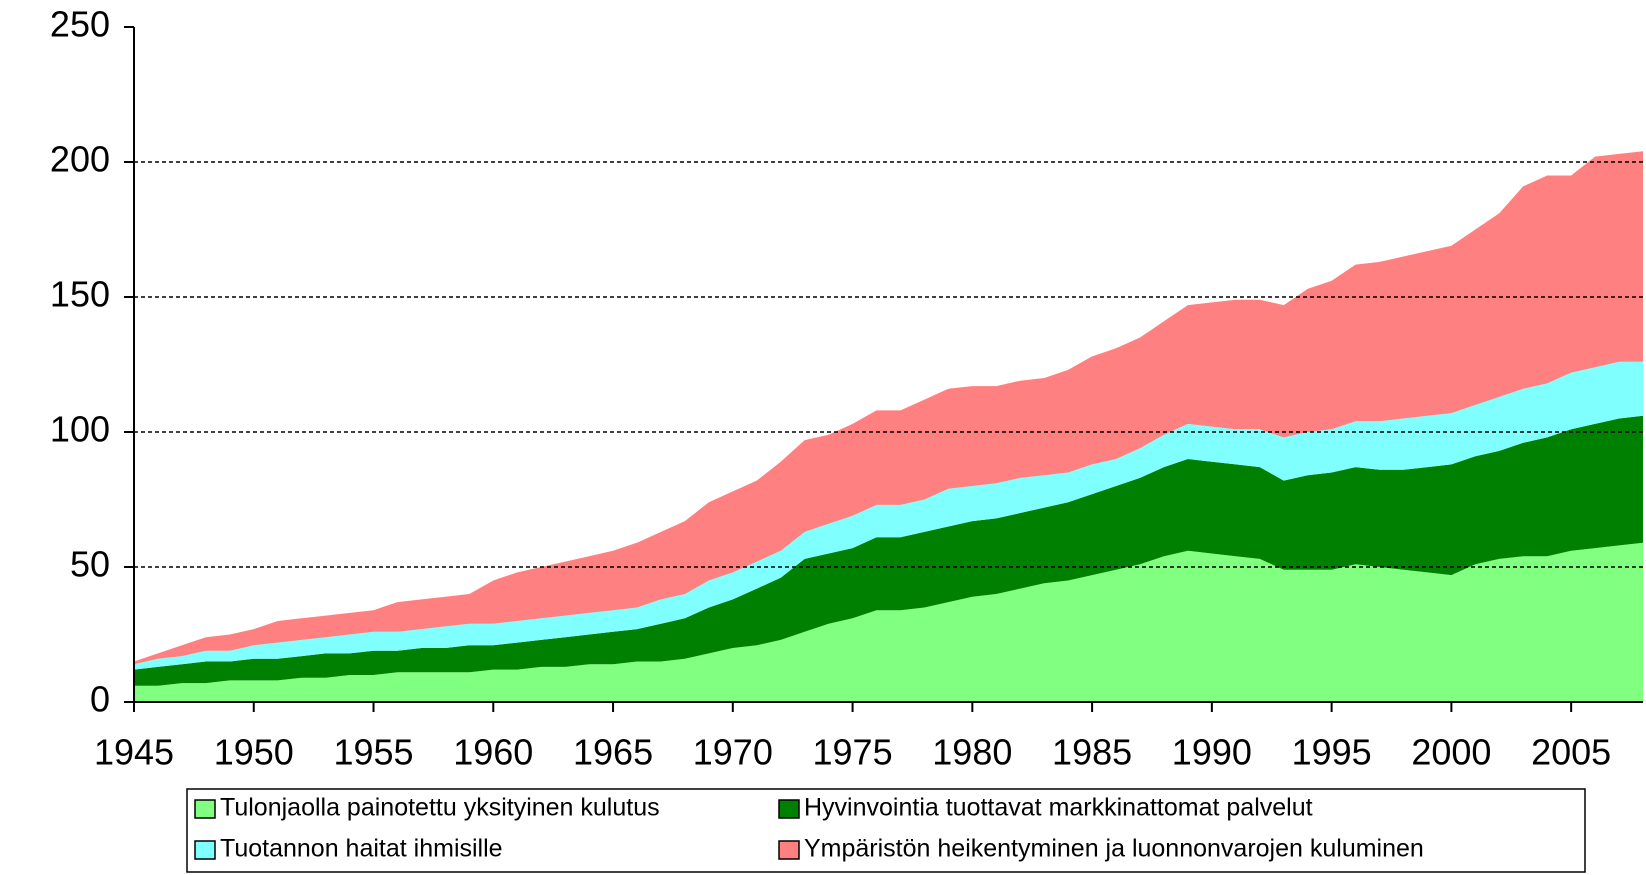  Describe the element at coordinates (493, 752) in the screenshot. I see `x-tick-label: 1960` at that location.